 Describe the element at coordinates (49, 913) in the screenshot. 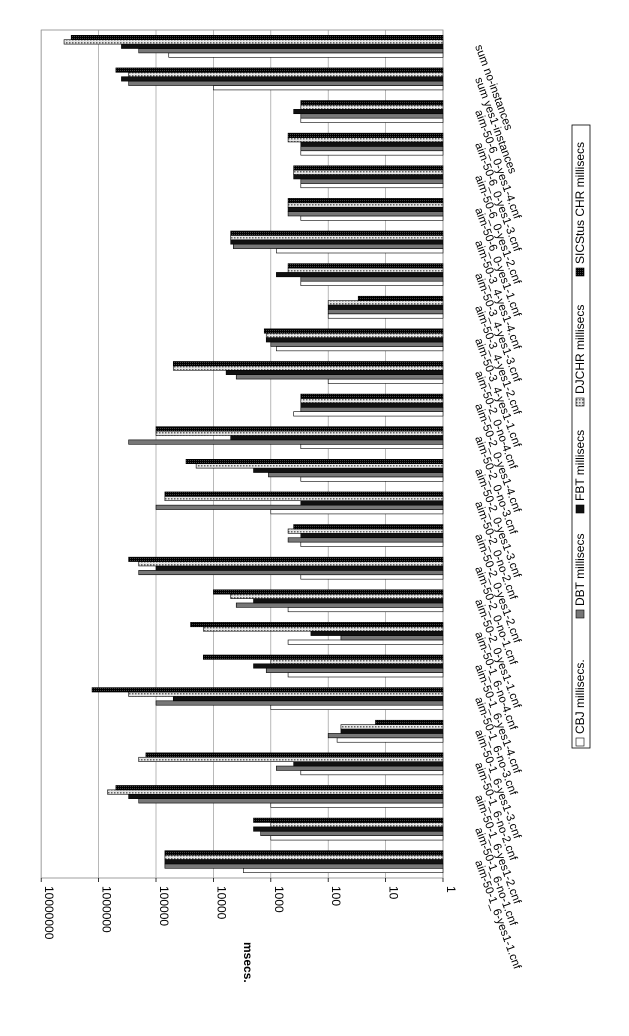

I see `tick-label: 10000000` at that location.